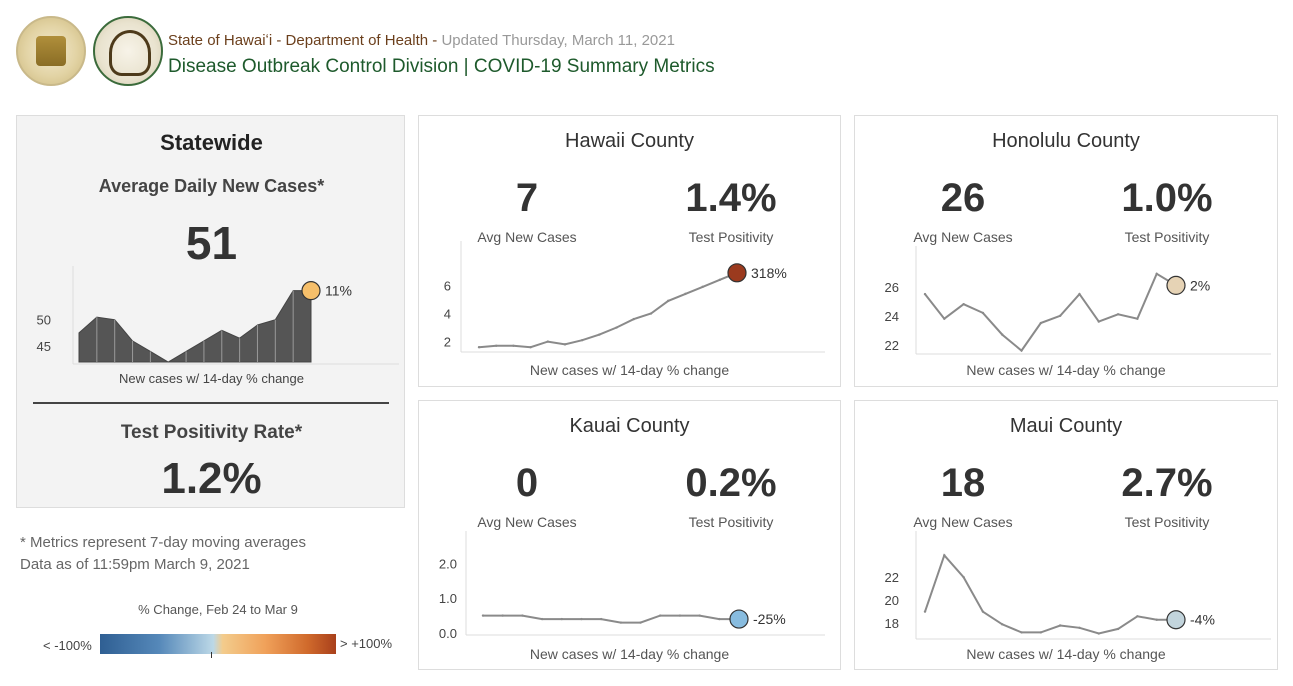  I want to click on y-tick-label: 2, so click(447, 342).